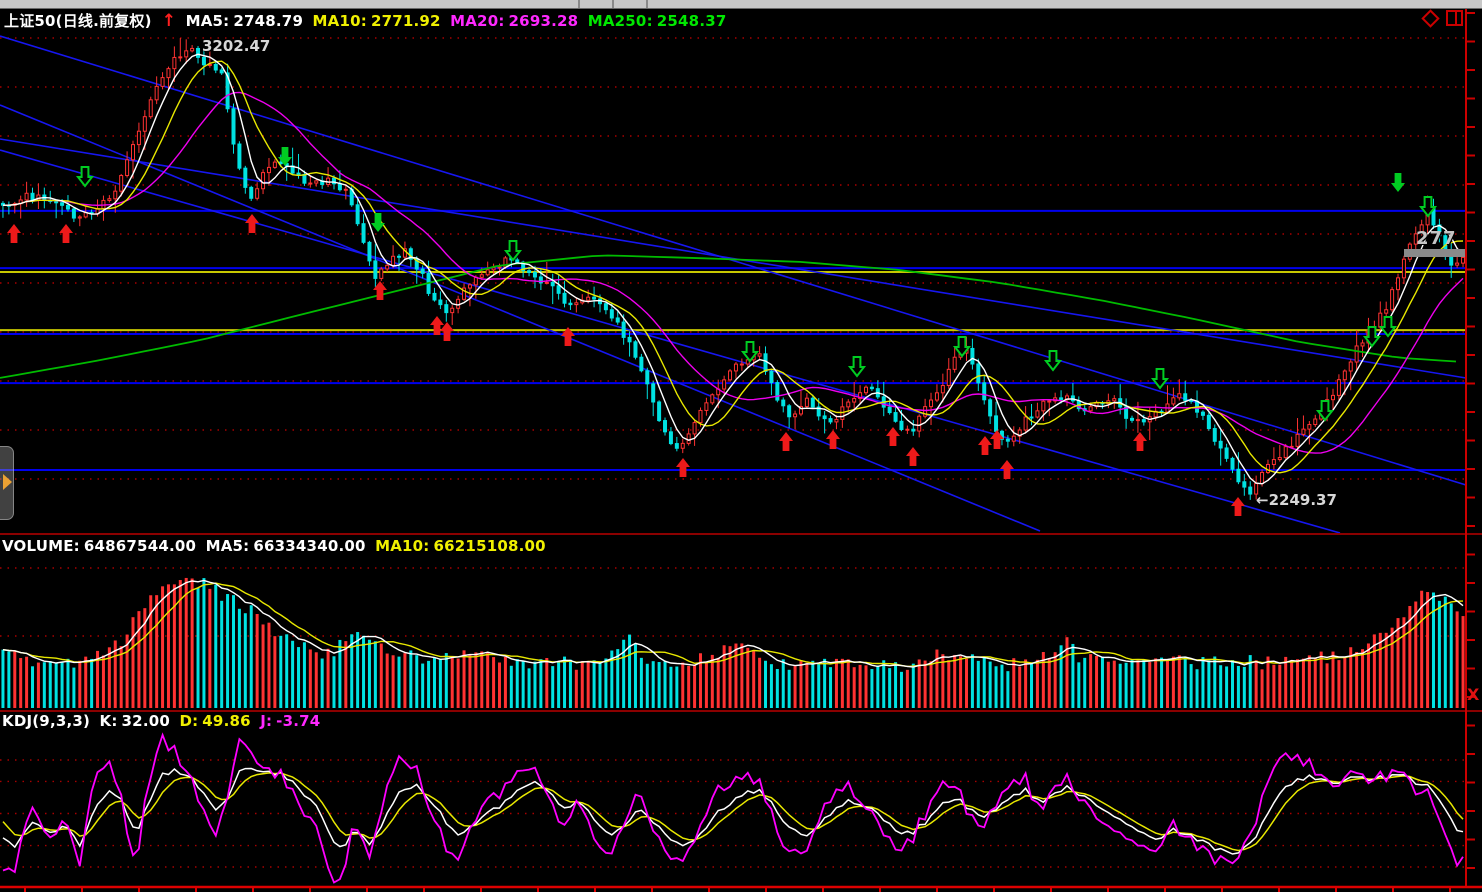 The image size is (1482, 892). I want to click on kdj-d-value: 49.86, so click(226, 721).